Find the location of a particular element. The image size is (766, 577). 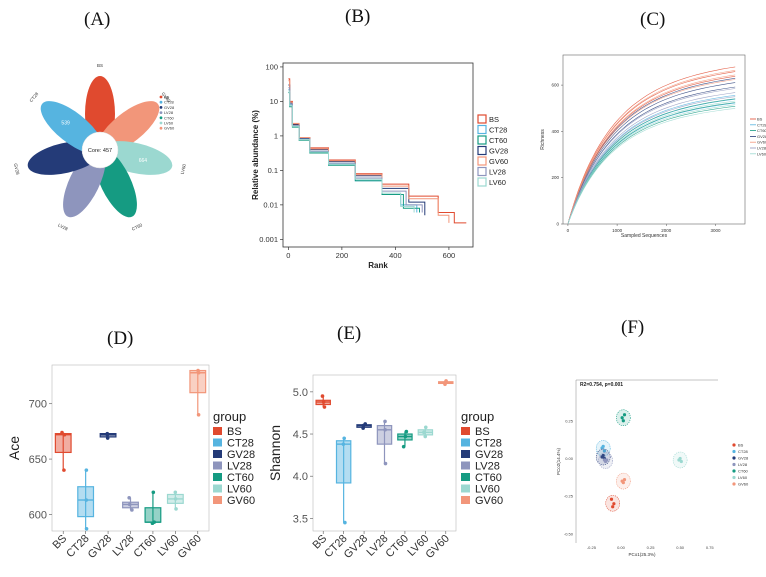

y-tick-label: 0 is located at coordinates (557, 224).